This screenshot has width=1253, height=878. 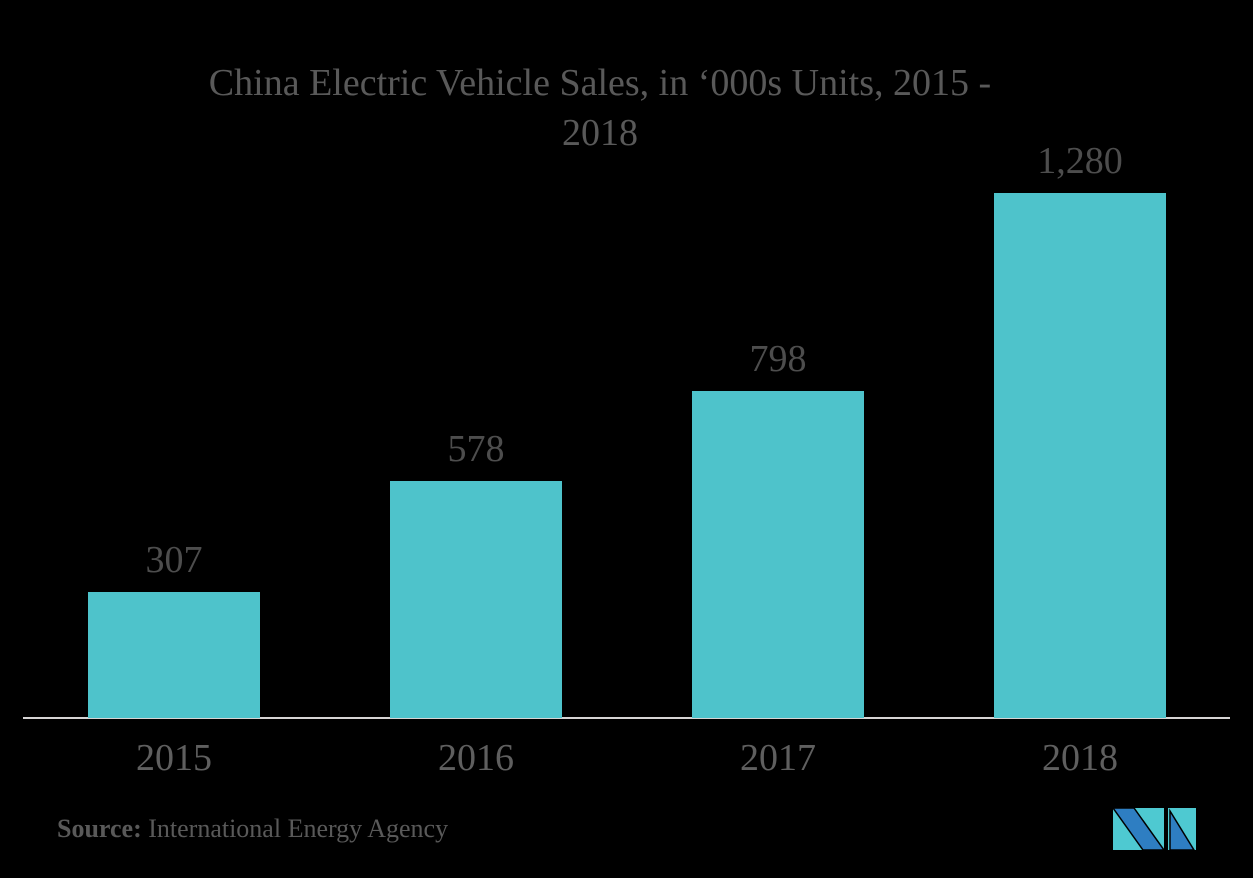 What do you see at coordinates (1182, 829) in the screenshot?
I see `logo-right-blue-shape` at bounding box center [1182, 829].